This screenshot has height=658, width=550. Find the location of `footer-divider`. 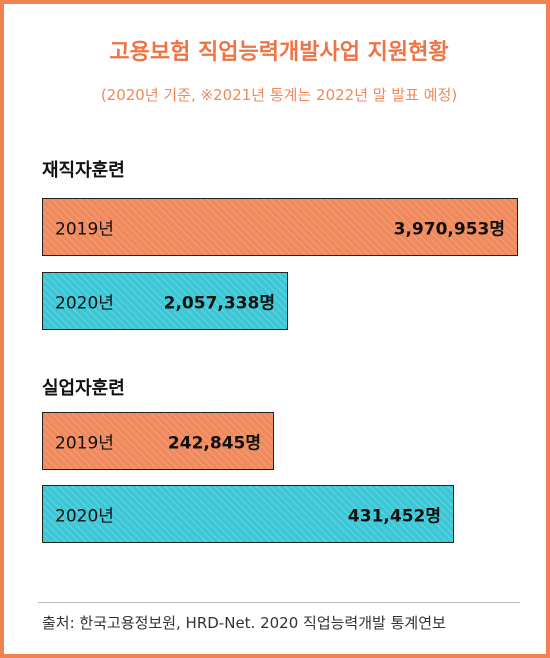

footer-divider is located at coordinates (279, 602).